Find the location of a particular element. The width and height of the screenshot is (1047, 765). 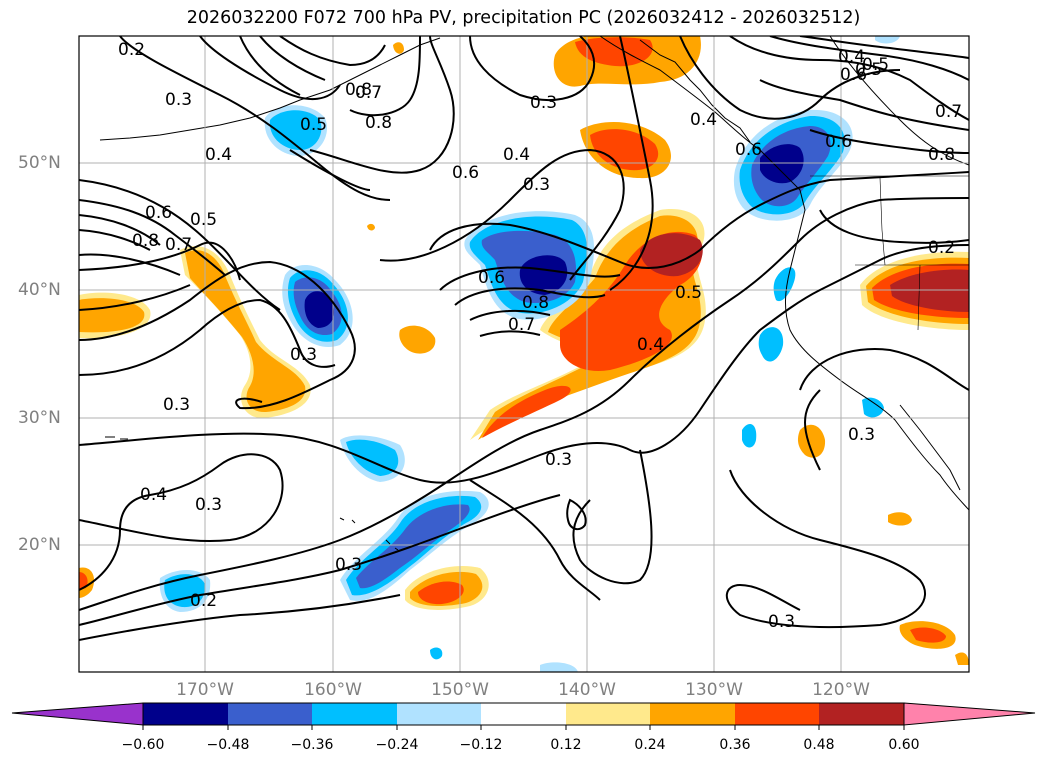

colorbar-tick-label: 0.12 is located at coordinates (566, 745).